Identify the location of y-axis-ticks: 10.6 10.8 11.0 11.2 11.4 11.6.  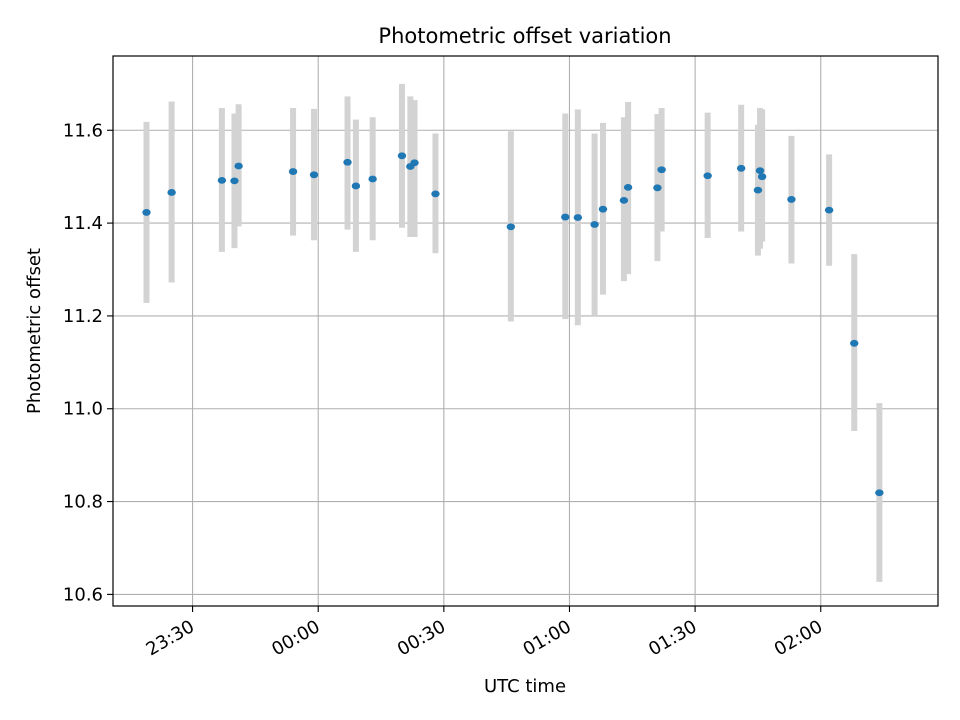
(88, 362).